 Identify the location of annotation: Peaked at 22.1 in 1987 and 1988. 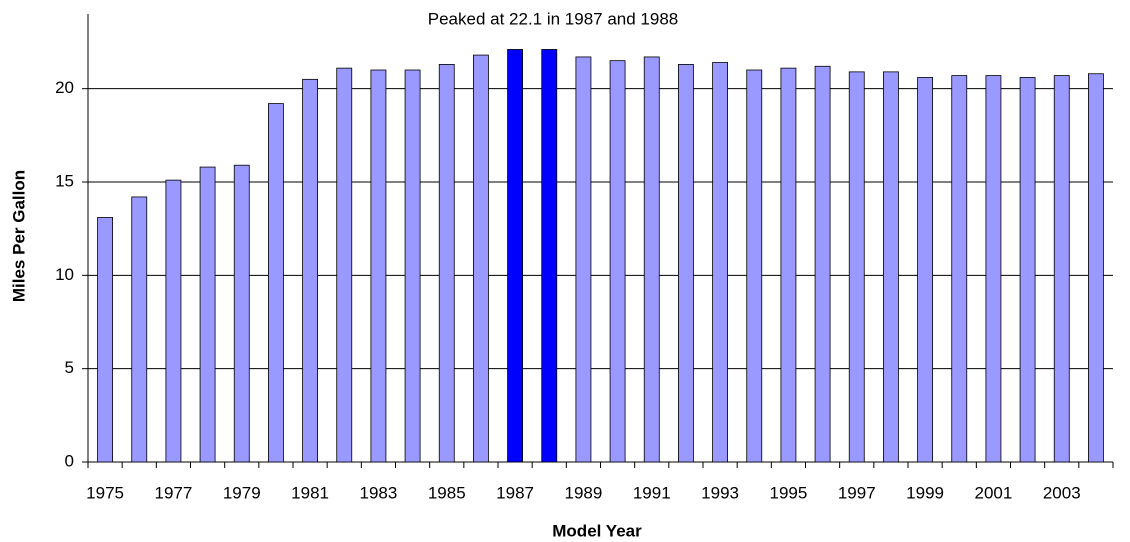
(553, 18).